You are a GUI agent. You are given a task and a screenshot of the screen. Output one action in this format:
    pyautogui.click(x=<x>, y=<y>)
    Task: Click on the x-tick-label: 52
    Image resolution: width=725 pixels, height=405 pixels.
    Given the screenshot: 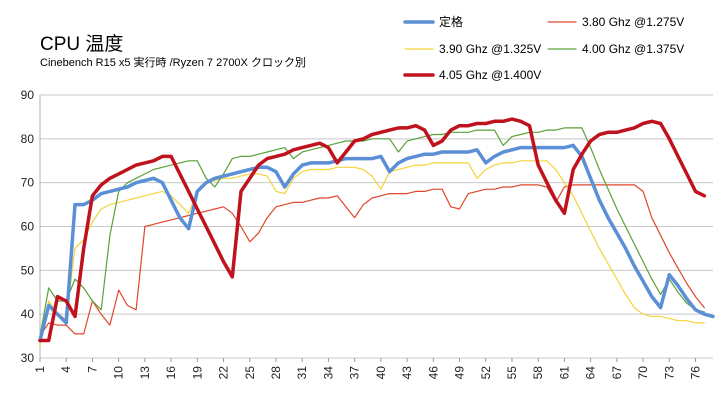 What is the action you would take?
    pyautogui.click(x=486, y=373)
    